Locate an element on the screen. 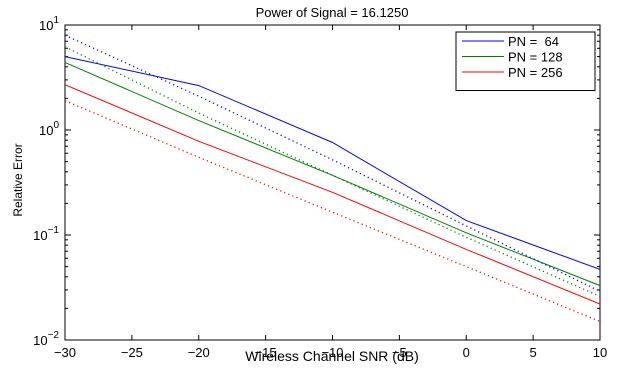 The height and width of the screenshot is (374, 624). x-tick-label: −30 is located at coordinates (65, 352).